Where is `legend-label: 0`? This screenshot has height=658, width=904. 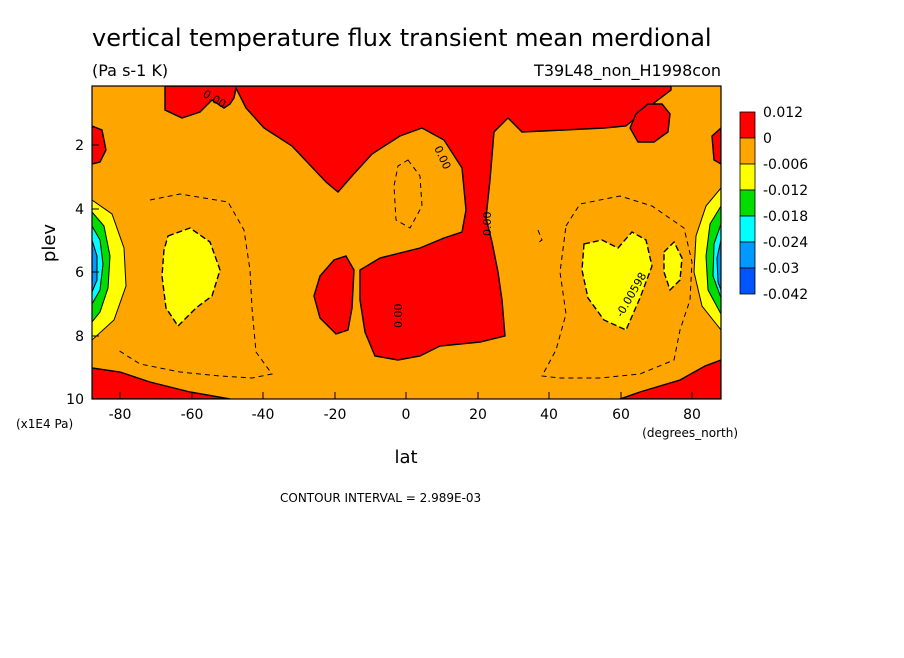
legend-label: 0 is located at coordinates (767, 139).